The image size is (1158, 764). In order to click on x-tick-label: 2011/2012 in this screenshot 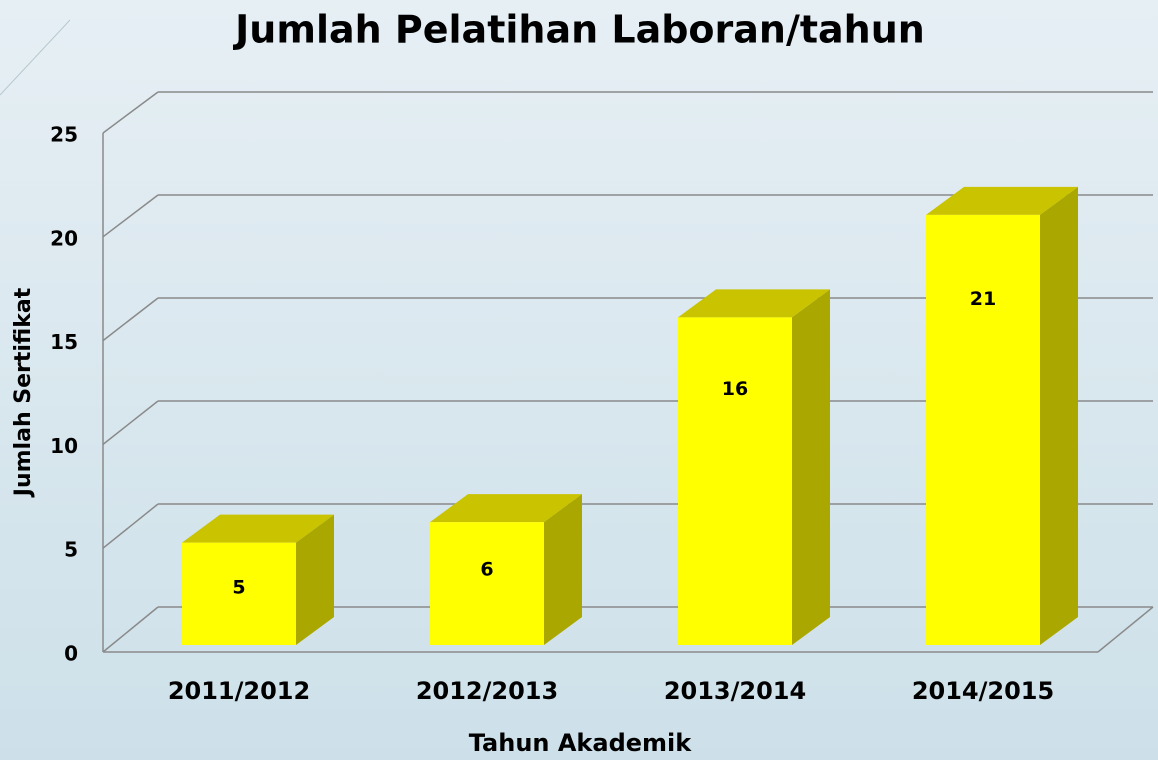, I will do `click(239, 691)`.